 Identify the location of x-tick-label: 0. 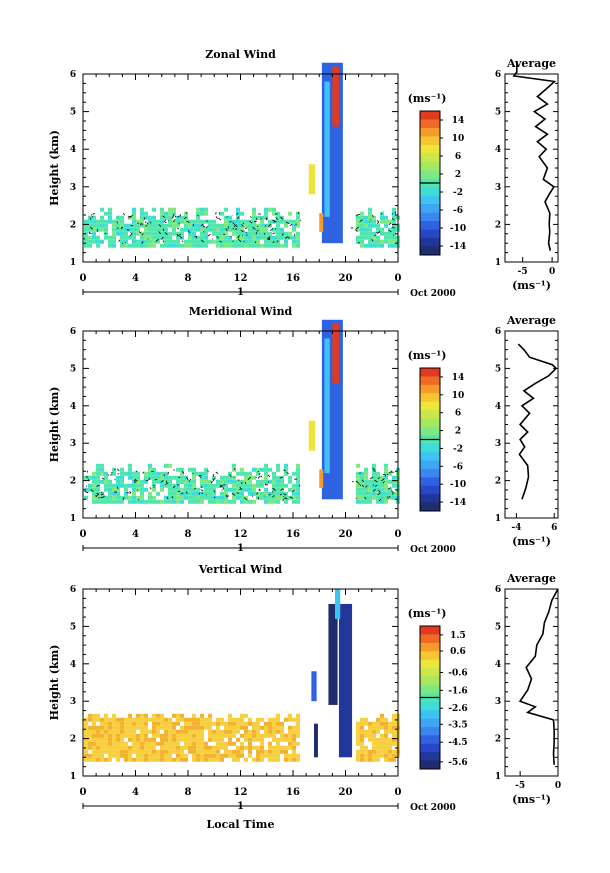
(398, 792).